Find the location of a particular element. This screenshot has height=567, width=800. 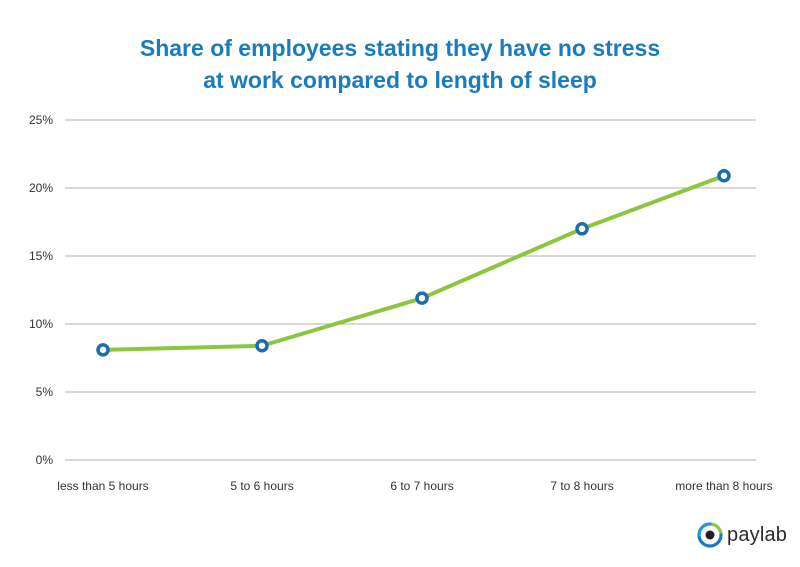

paylab-logo: paylab is located at coordinates (742, 535).